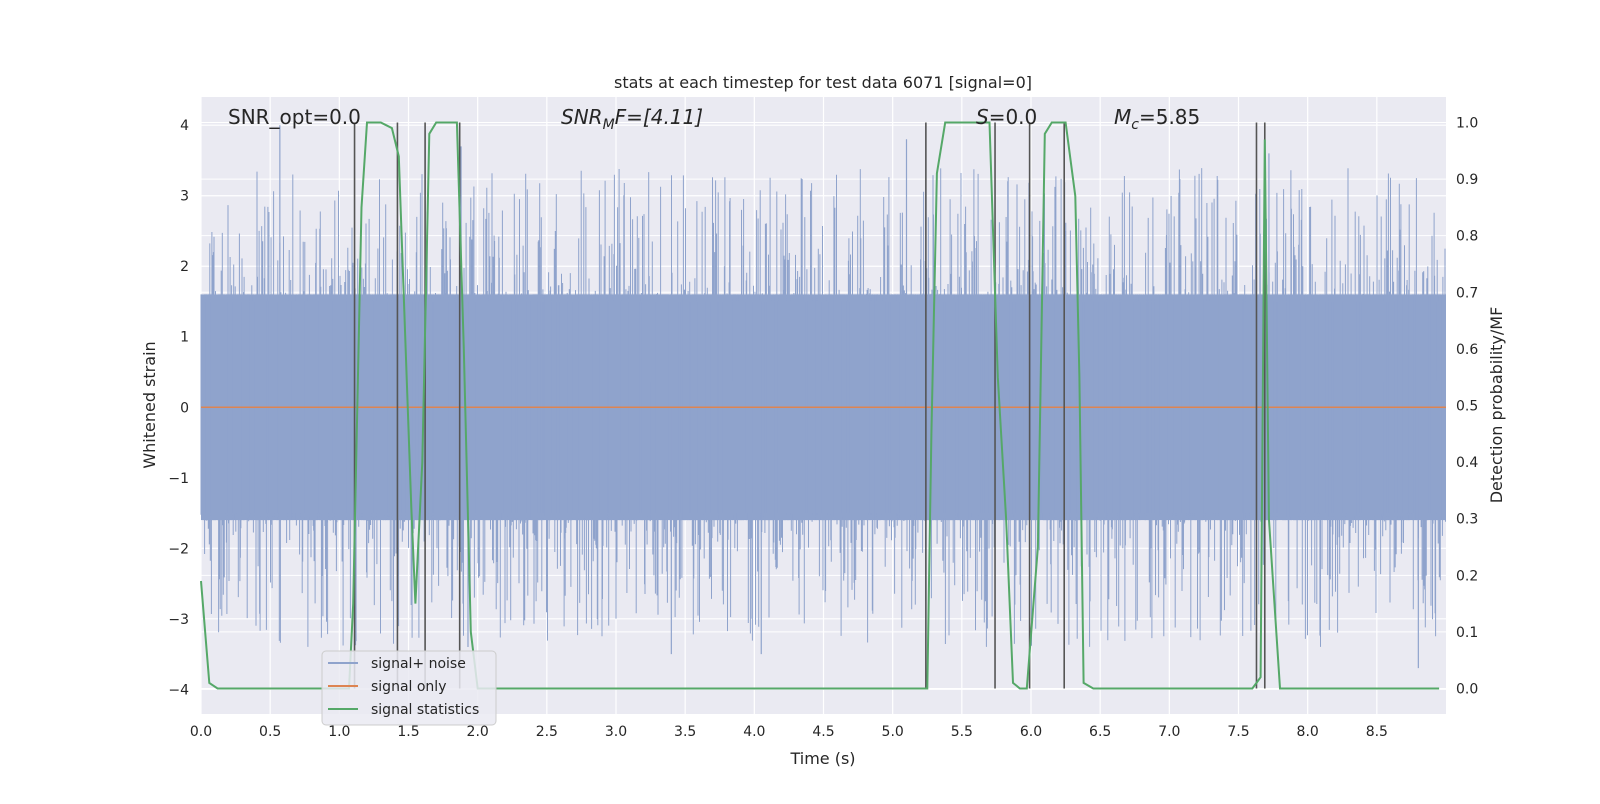 This screenshot has width=1600, height=804. I want to click on left-y-tick-label-1: −3, so click(178, 620).